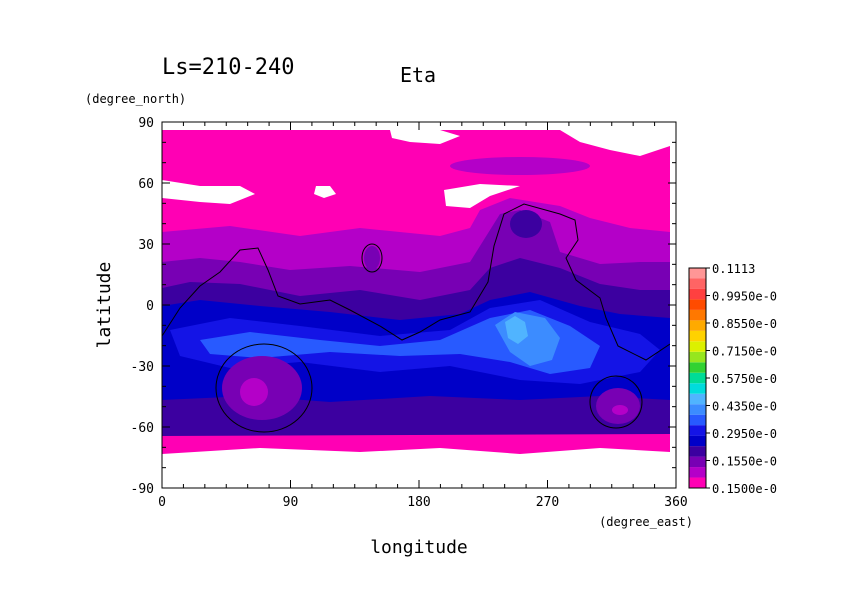 This screenshot has width=842, height=595. I want to click on y-axis-label: latitude, so click(104, 305).